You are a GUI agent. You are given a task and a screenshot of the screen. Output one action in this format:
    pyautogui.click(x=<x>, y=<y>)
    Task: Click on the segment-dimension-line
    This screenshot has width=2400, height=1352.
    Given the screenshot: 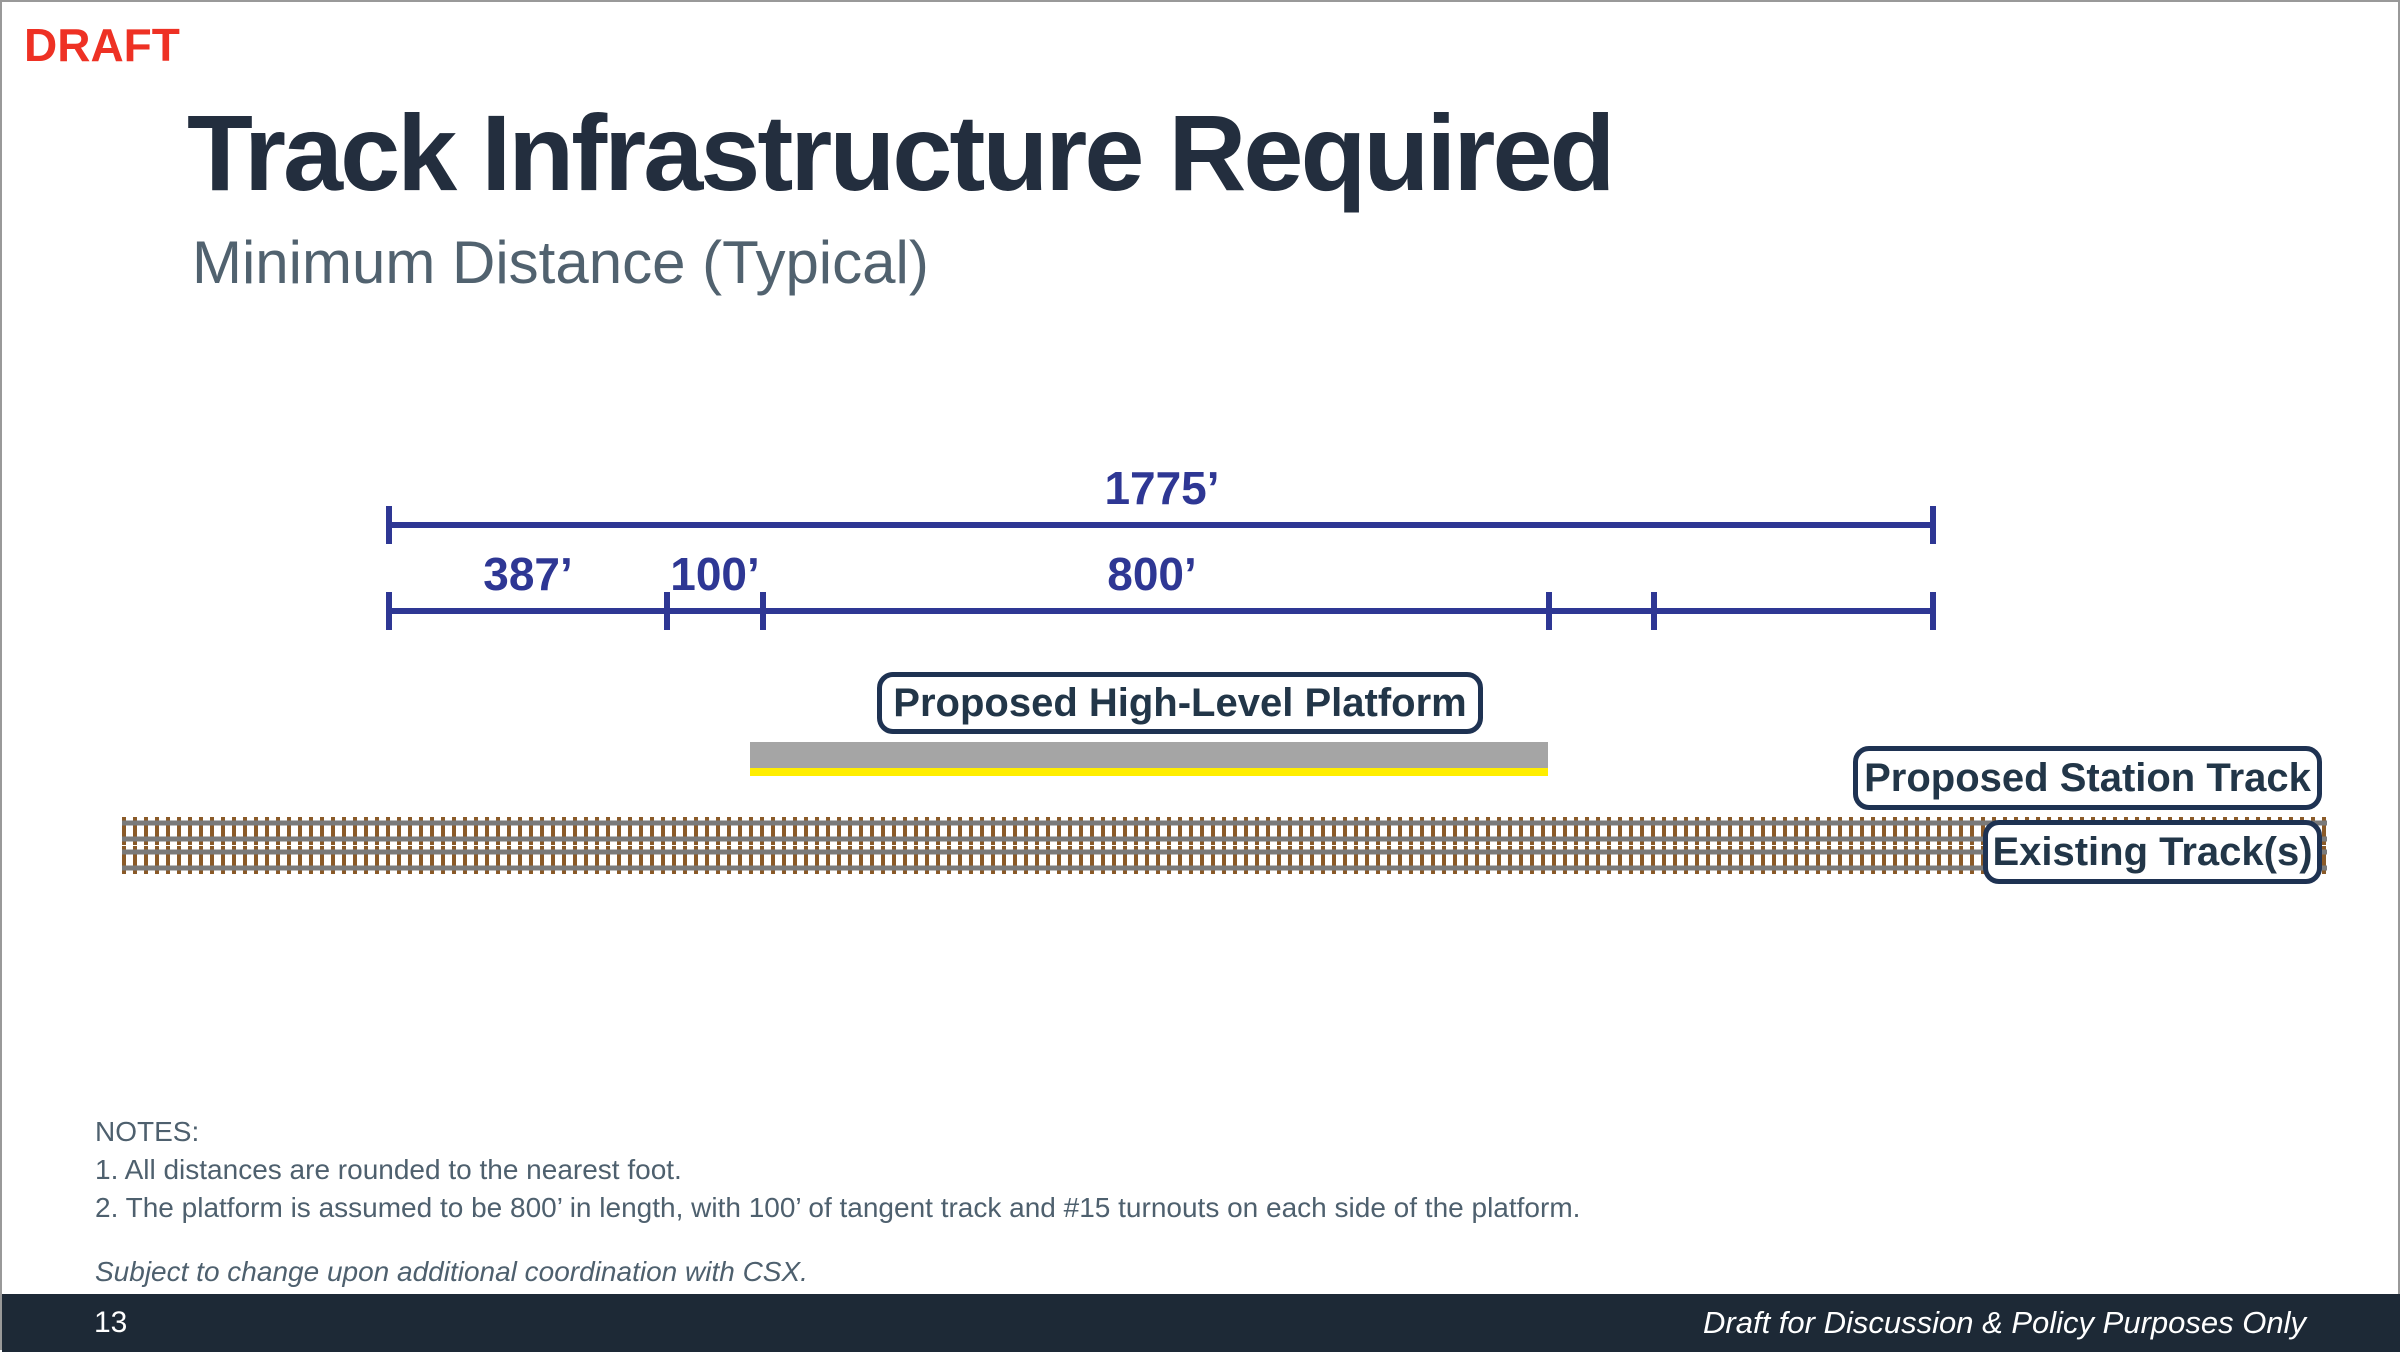 What is the action you would take?
    pyautogui.click(x=1162, y=611)
    